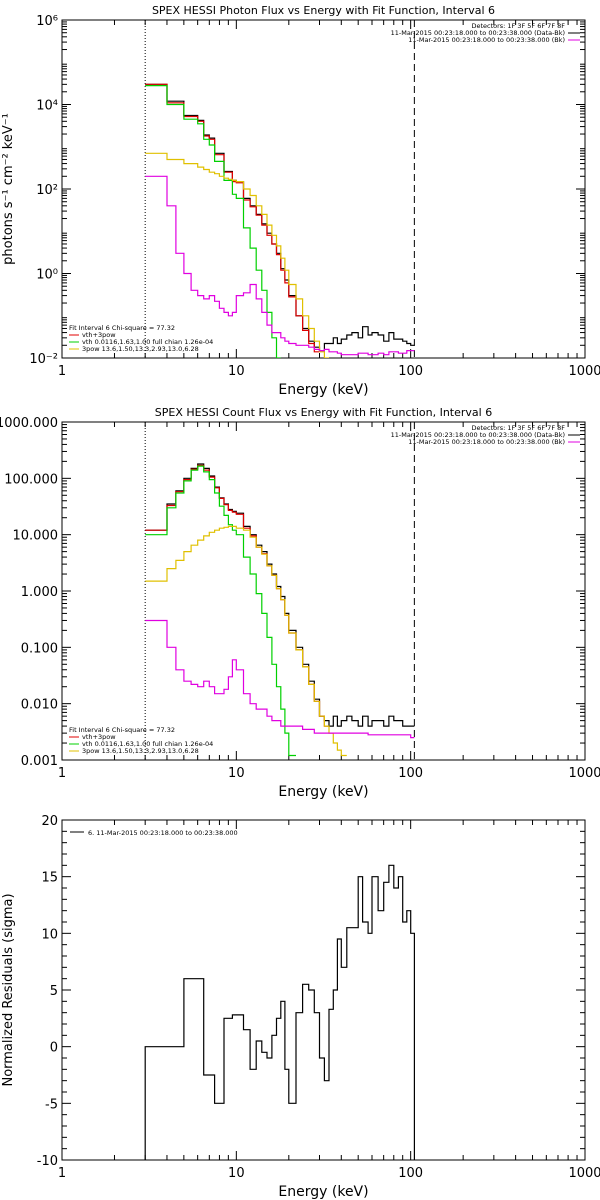 This screenshot has width=600, height=1200. I want to click on y-tick-label: 5, so click(54, 991).